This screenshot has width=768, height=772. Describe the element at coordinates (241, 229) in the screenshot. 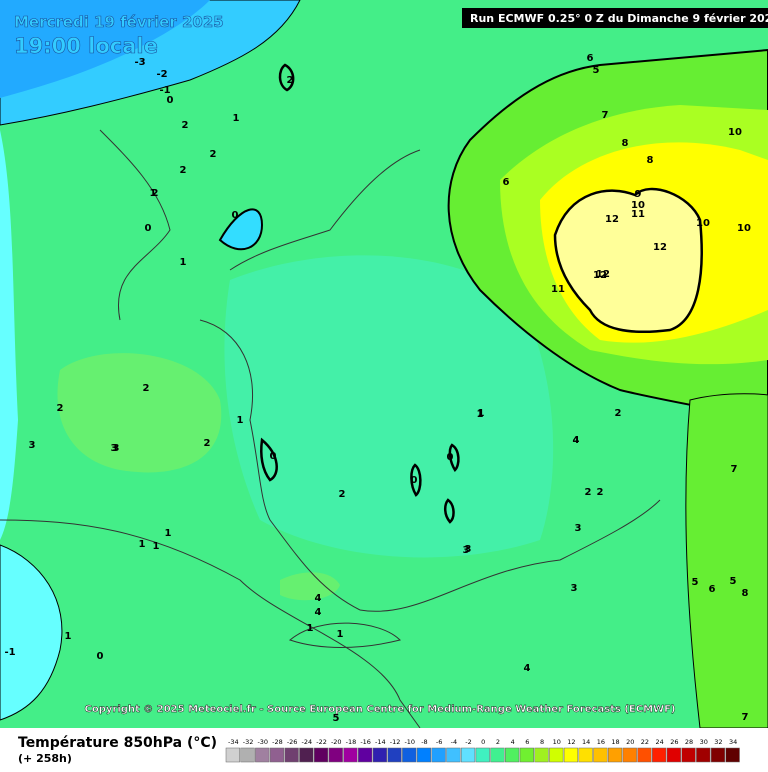

I see `cold-cell` at that location.